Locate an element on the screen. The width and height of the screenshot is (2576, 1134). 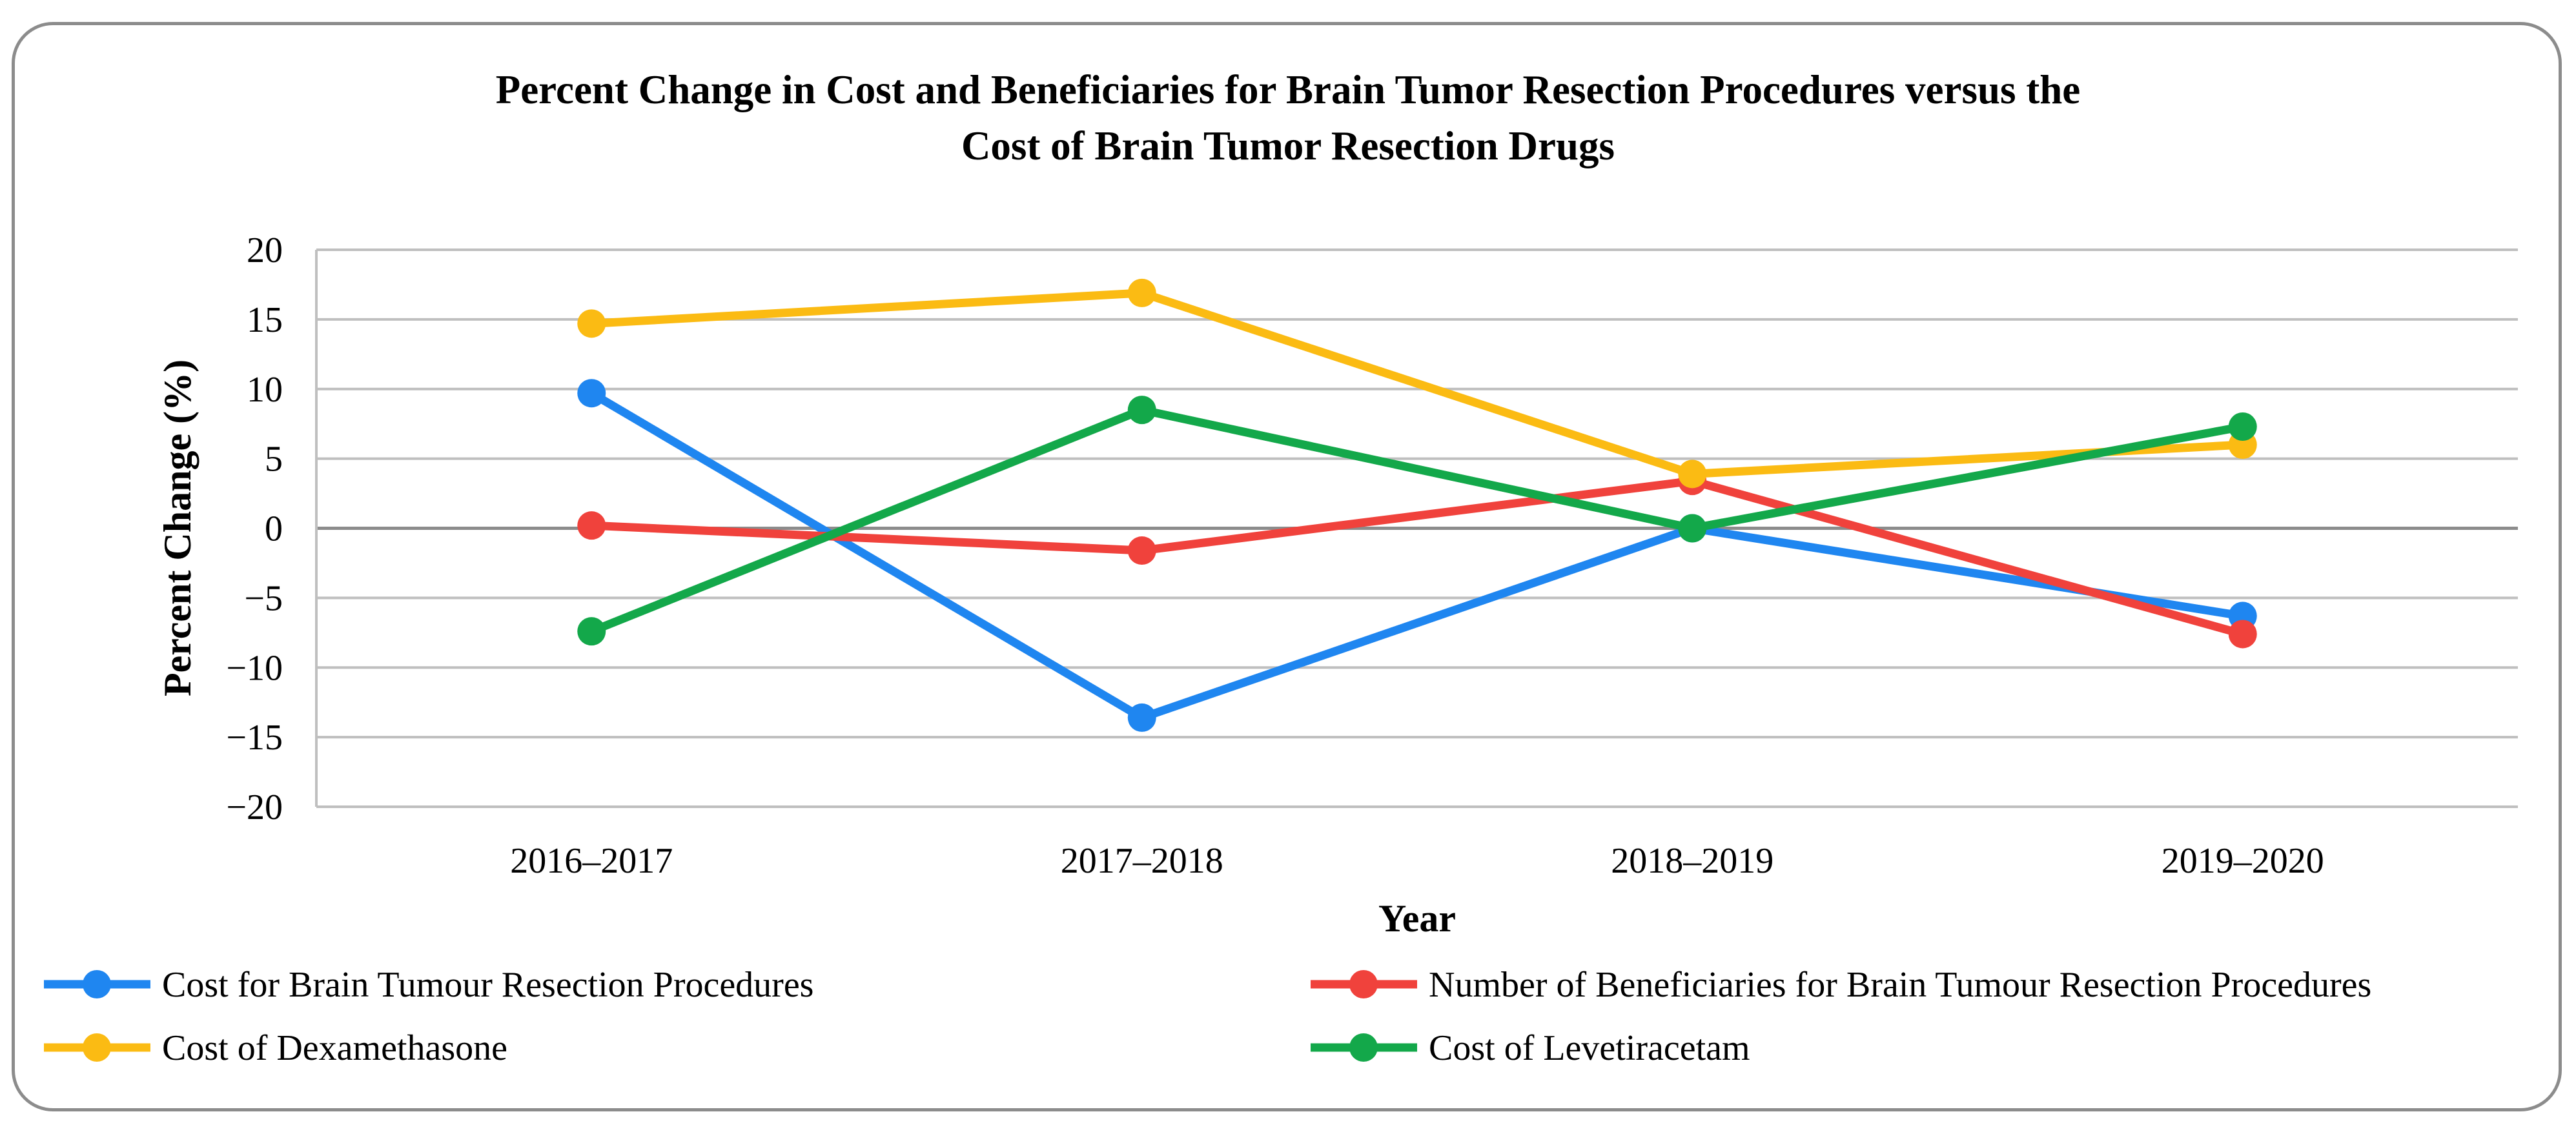
x-tick-label: 2018–2019 is located at coordinates (1692, 861).